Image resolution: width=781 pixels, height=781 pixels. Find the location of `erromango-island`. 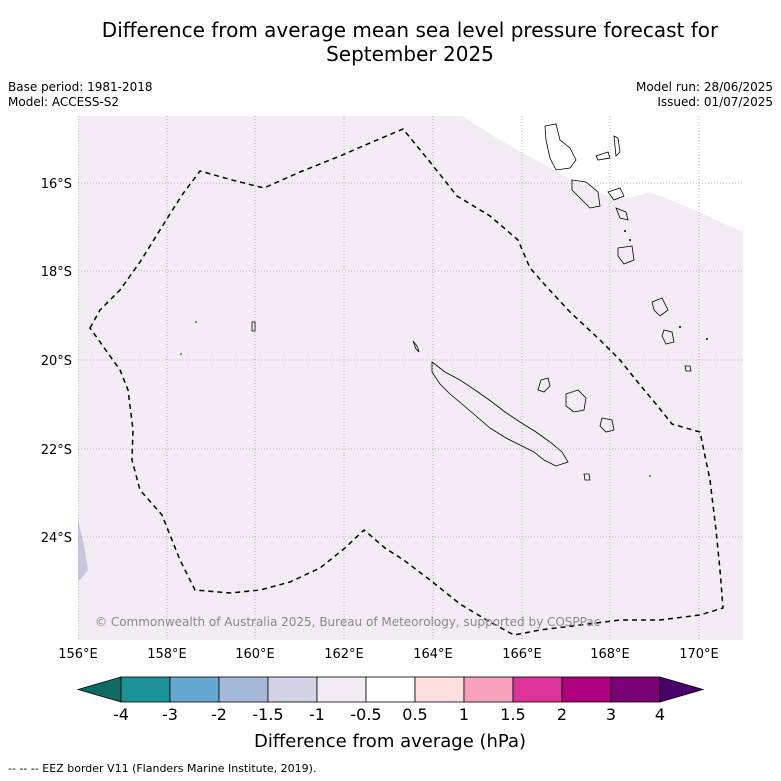

erromango-island is located at coordinates (660, 307).